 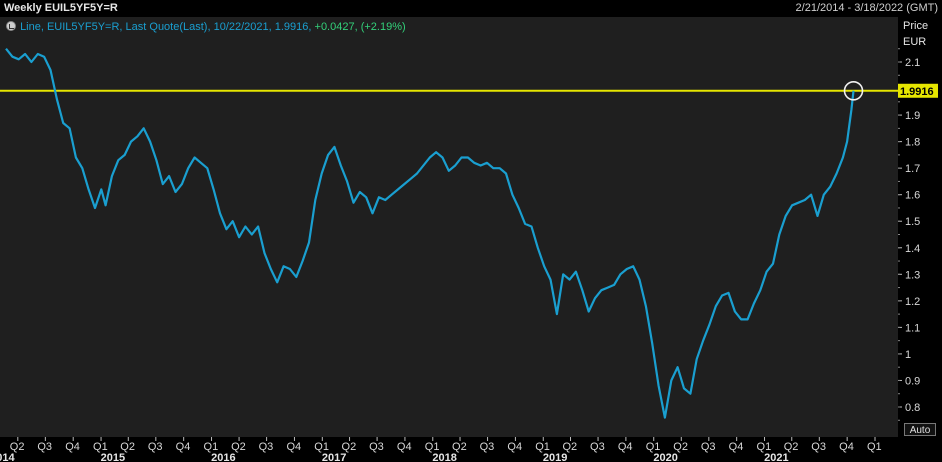 I want to click on last-value-box, so click(x=918, y=90).